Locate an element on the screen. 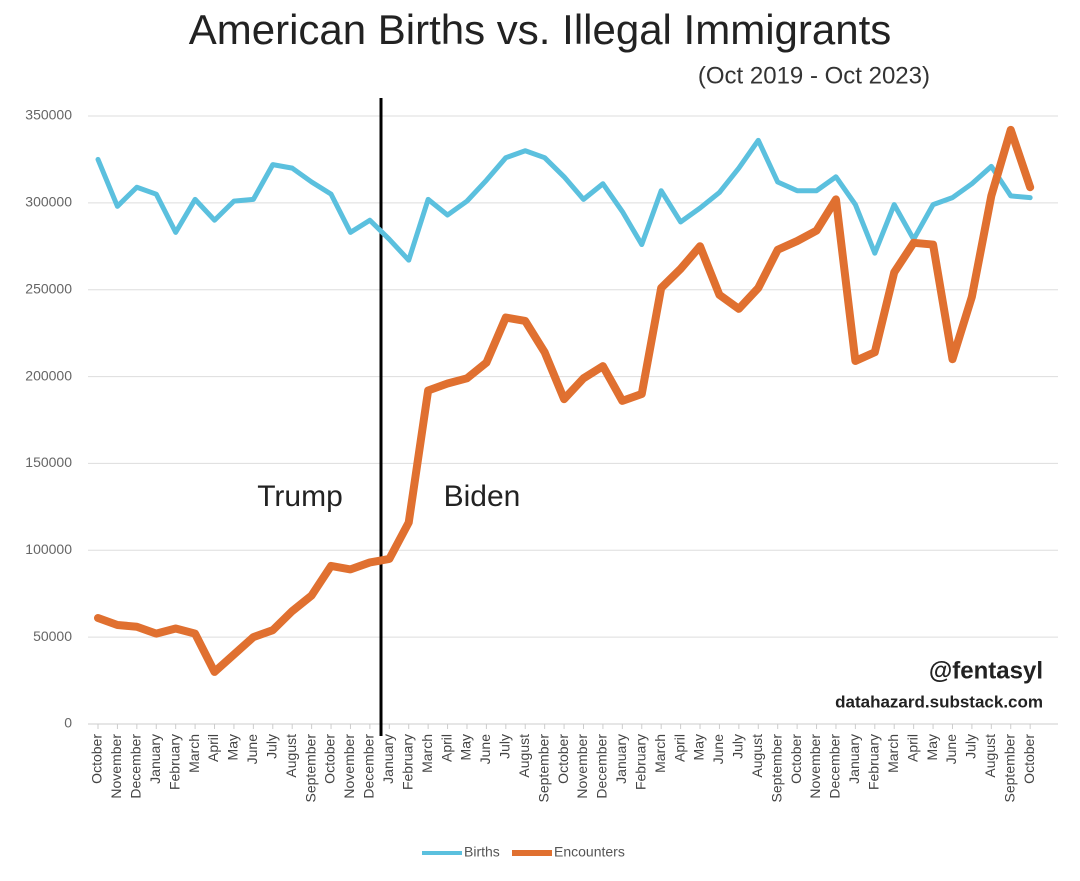 This screenshot has width=1080, height=881. y-tick-label: 300000 is located at coordinates (48, 202).